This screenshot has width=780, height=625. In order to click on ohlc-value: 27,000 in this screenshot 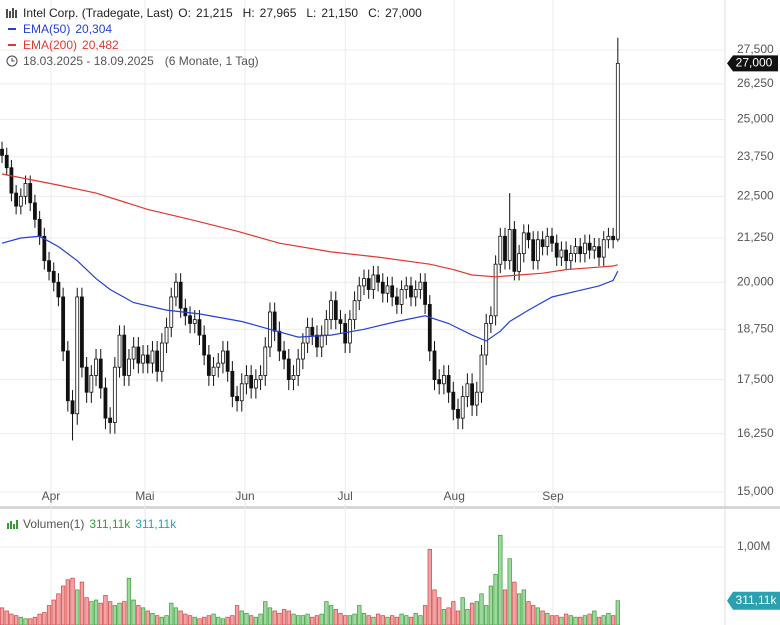, I will do `click(403, 13)`.